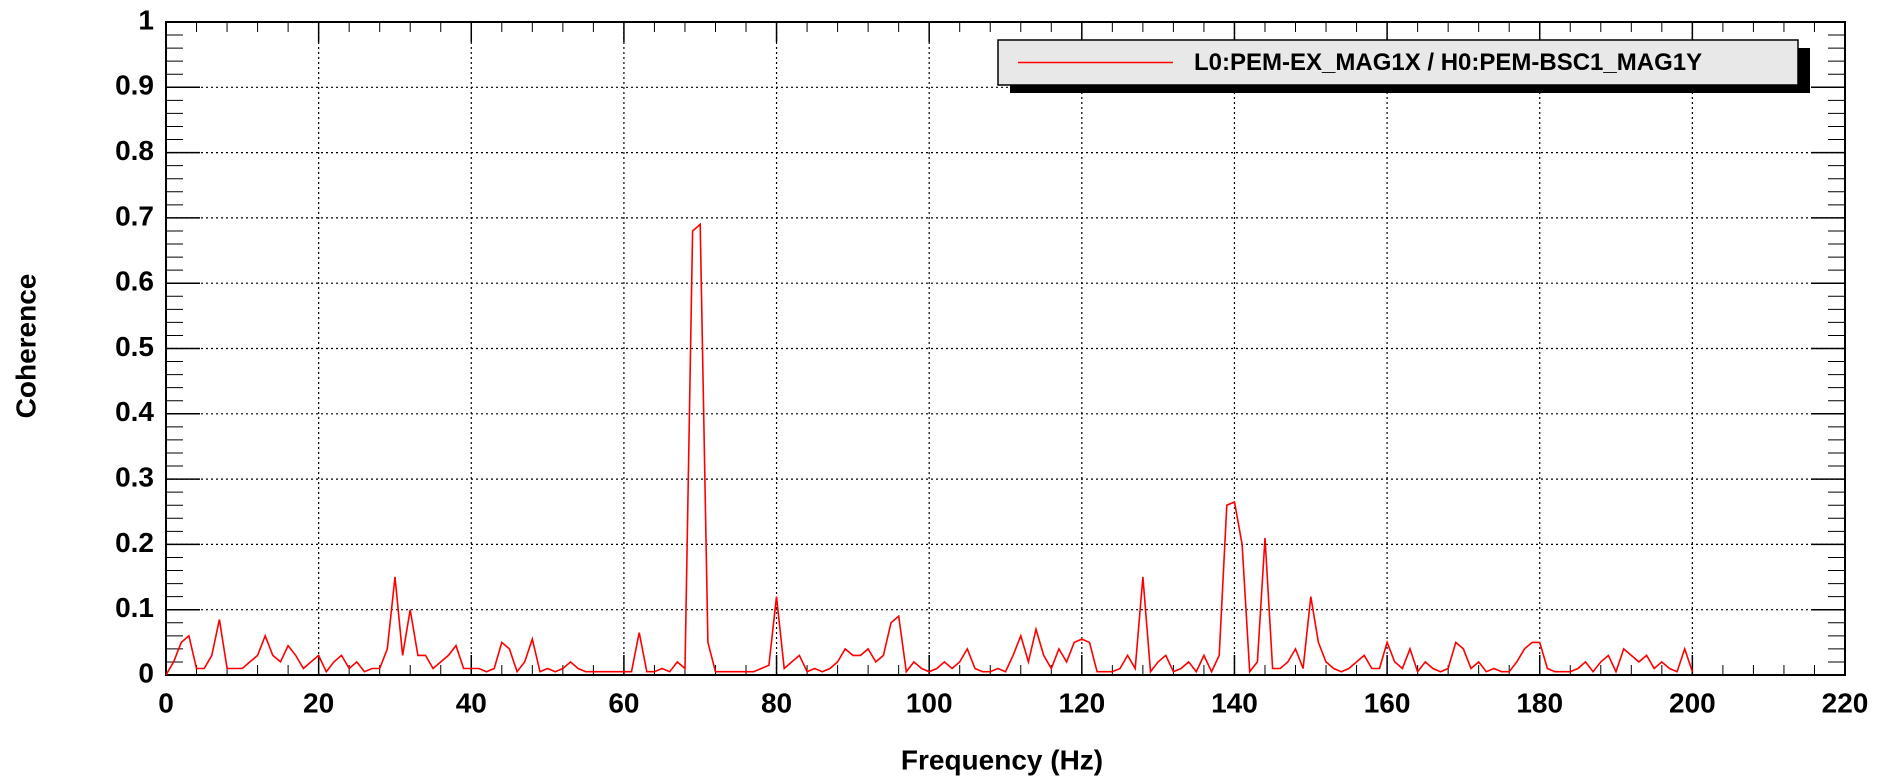 The width and height of the screenshot is (1887, 780). I want to click on x-tick-label: 20, so click(318, 702).